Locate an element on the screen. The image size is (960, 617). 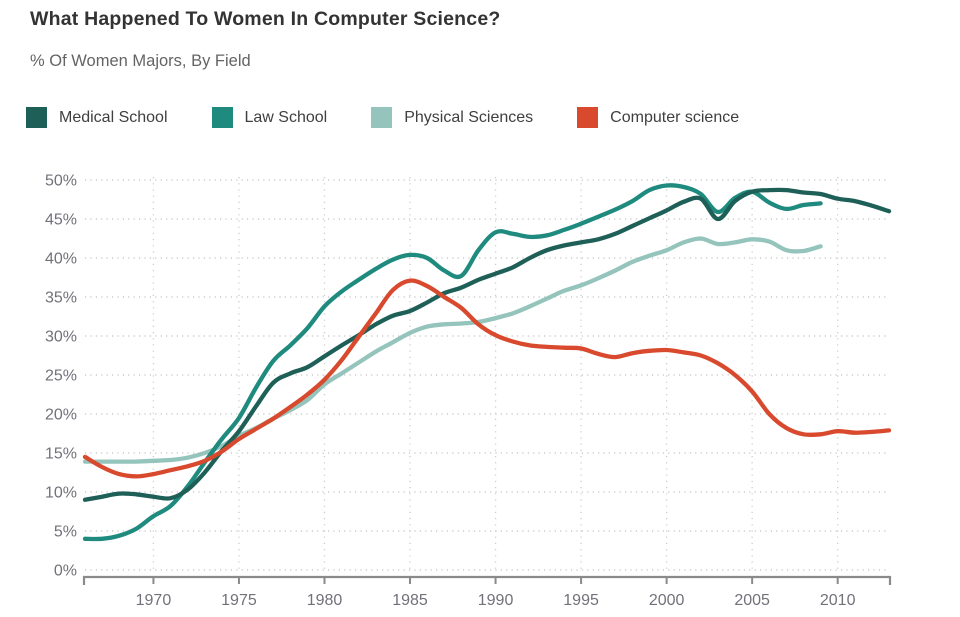
legend-swatch-computer-science is located at coordinates (588, 117).